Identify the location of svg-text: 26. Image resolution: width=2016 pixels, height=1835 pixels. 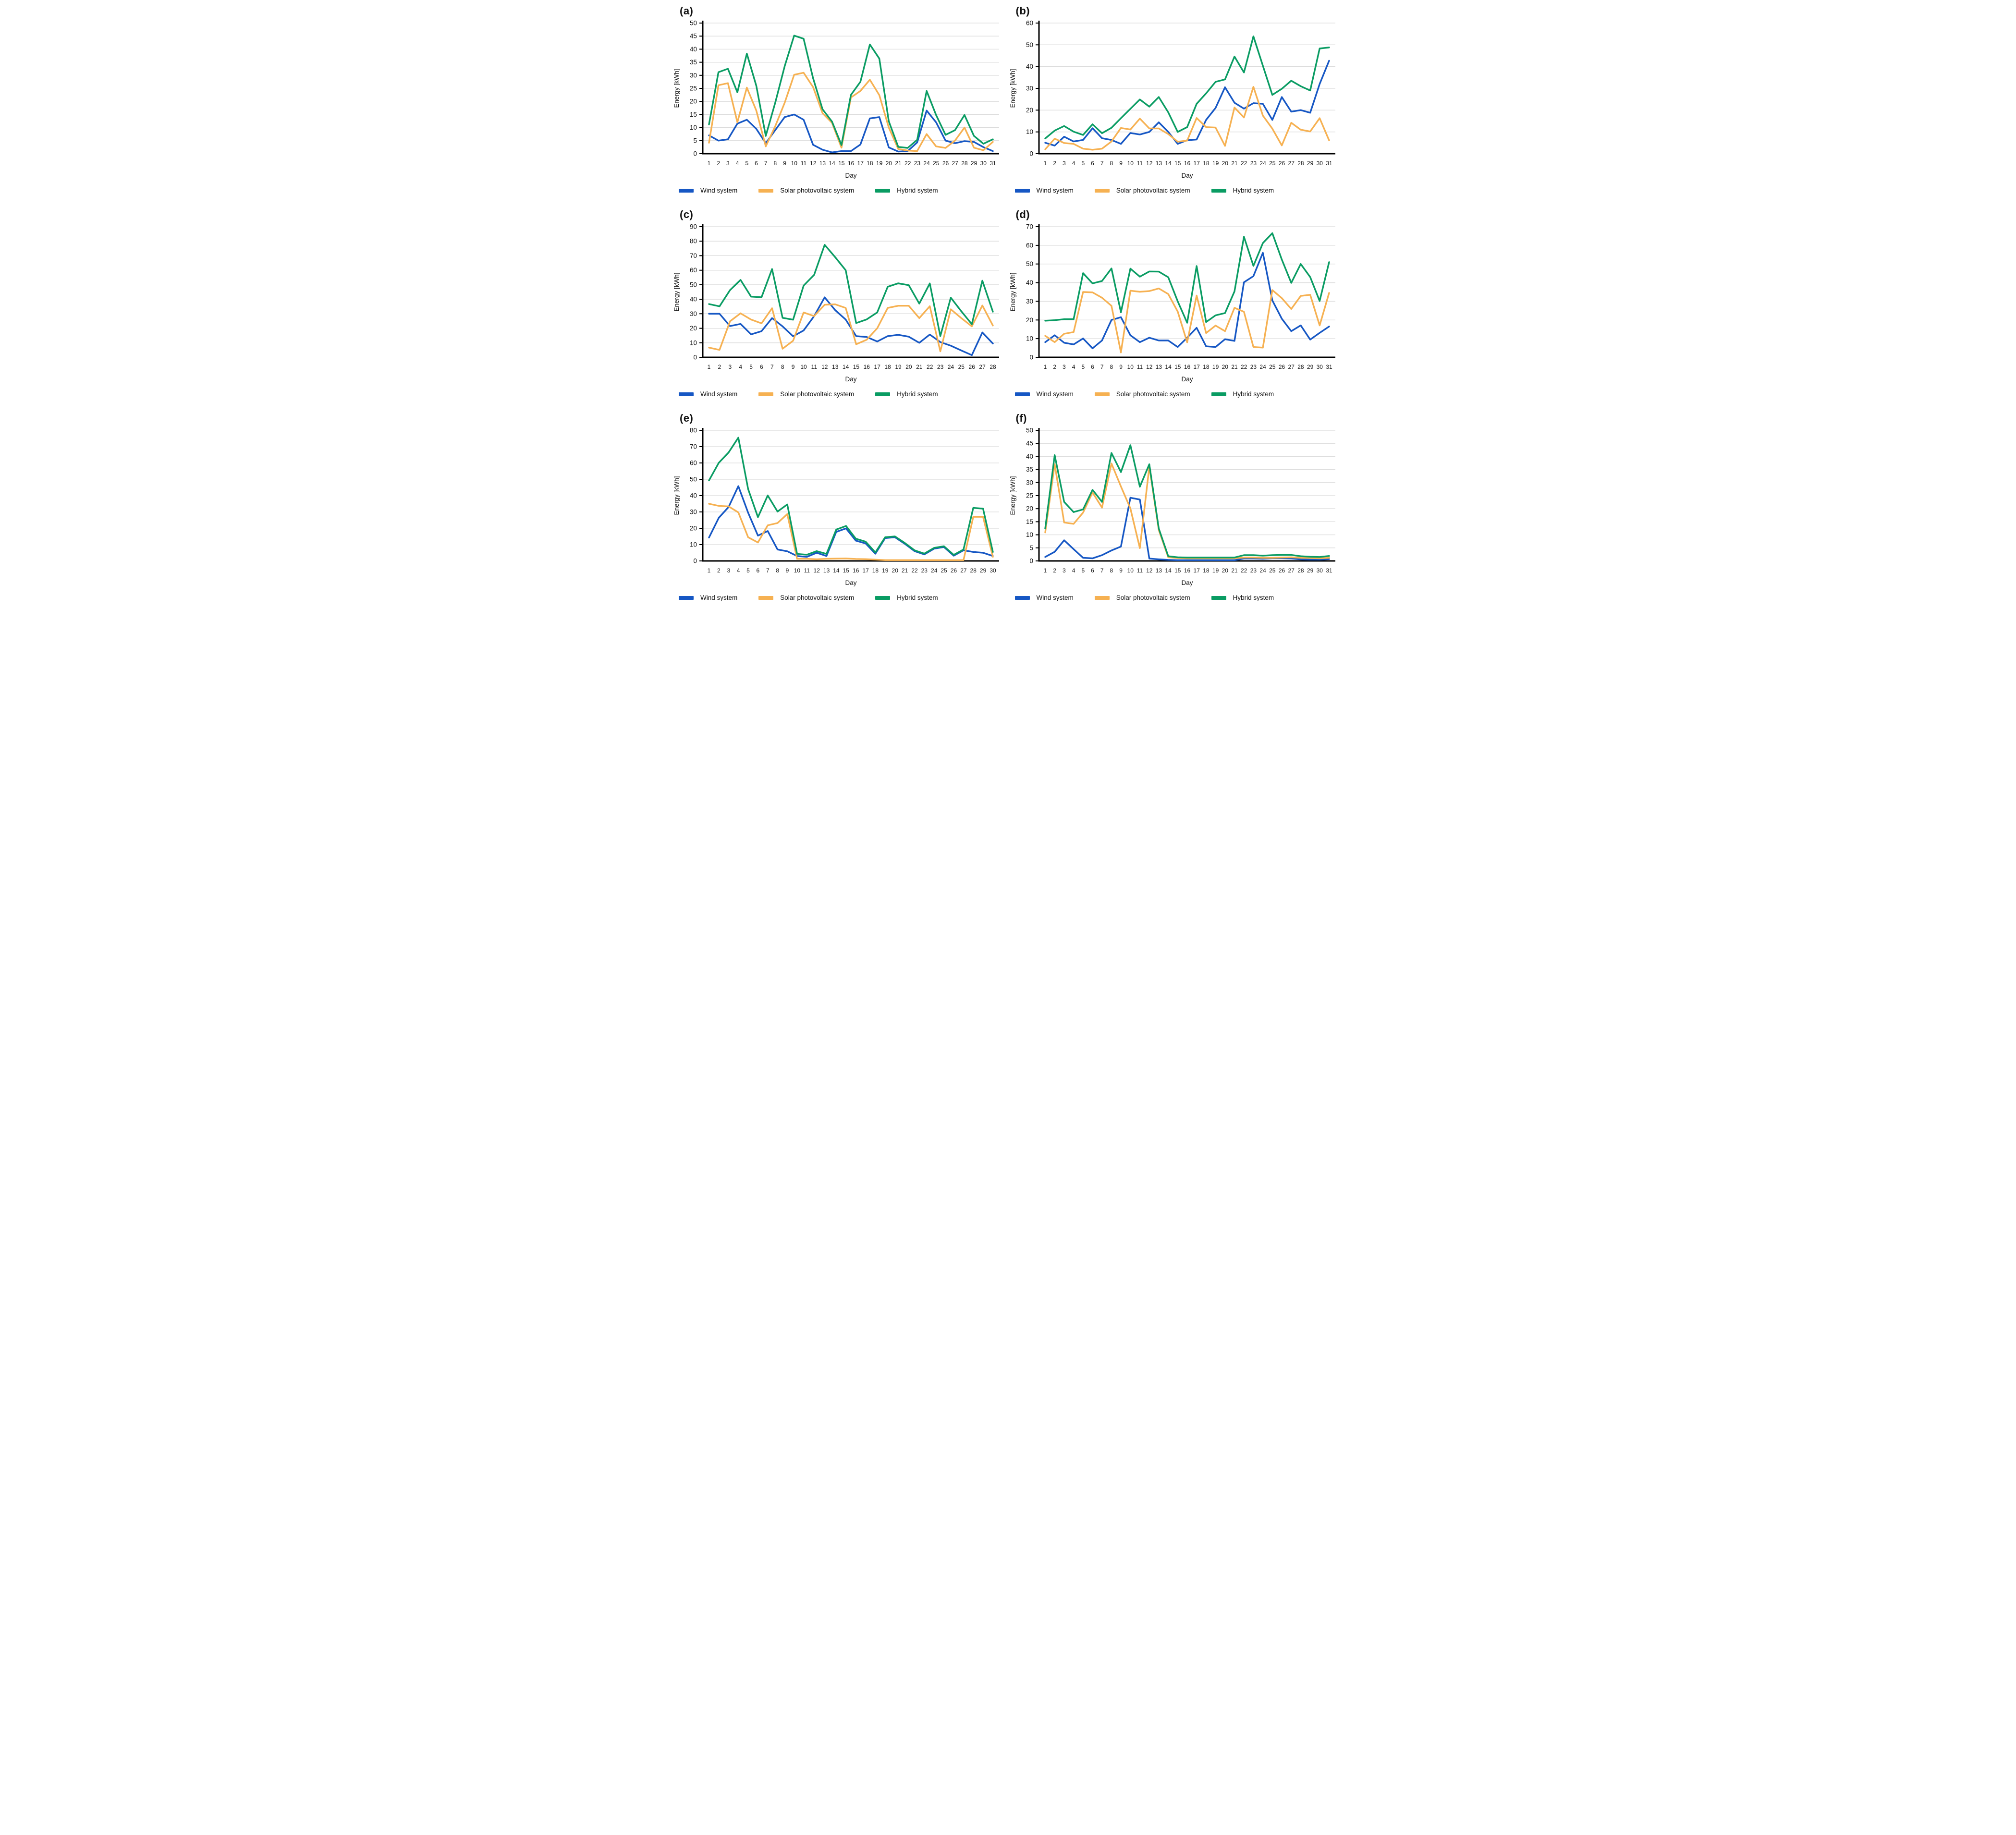
(1281, 367).